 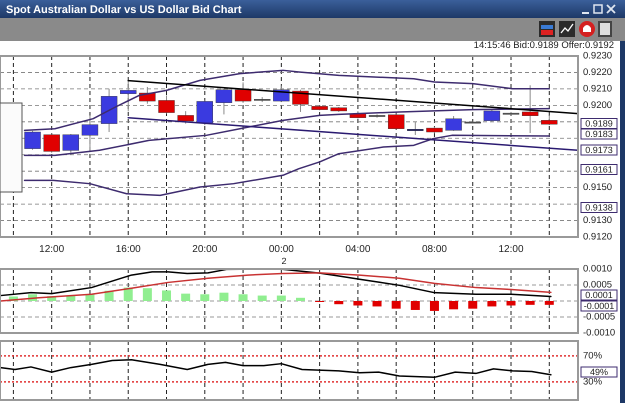 I want to click on x-tick-label: 04:00, so click(x=358, y=249).